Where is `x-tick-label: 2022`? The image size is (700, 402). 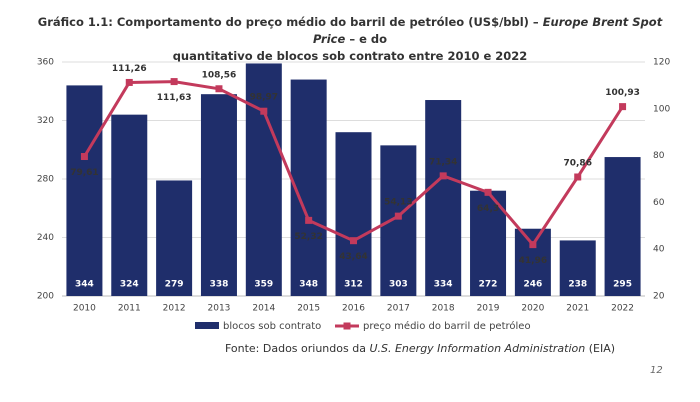 x-tick-label: 2022 is located at coordinates (622, 309).